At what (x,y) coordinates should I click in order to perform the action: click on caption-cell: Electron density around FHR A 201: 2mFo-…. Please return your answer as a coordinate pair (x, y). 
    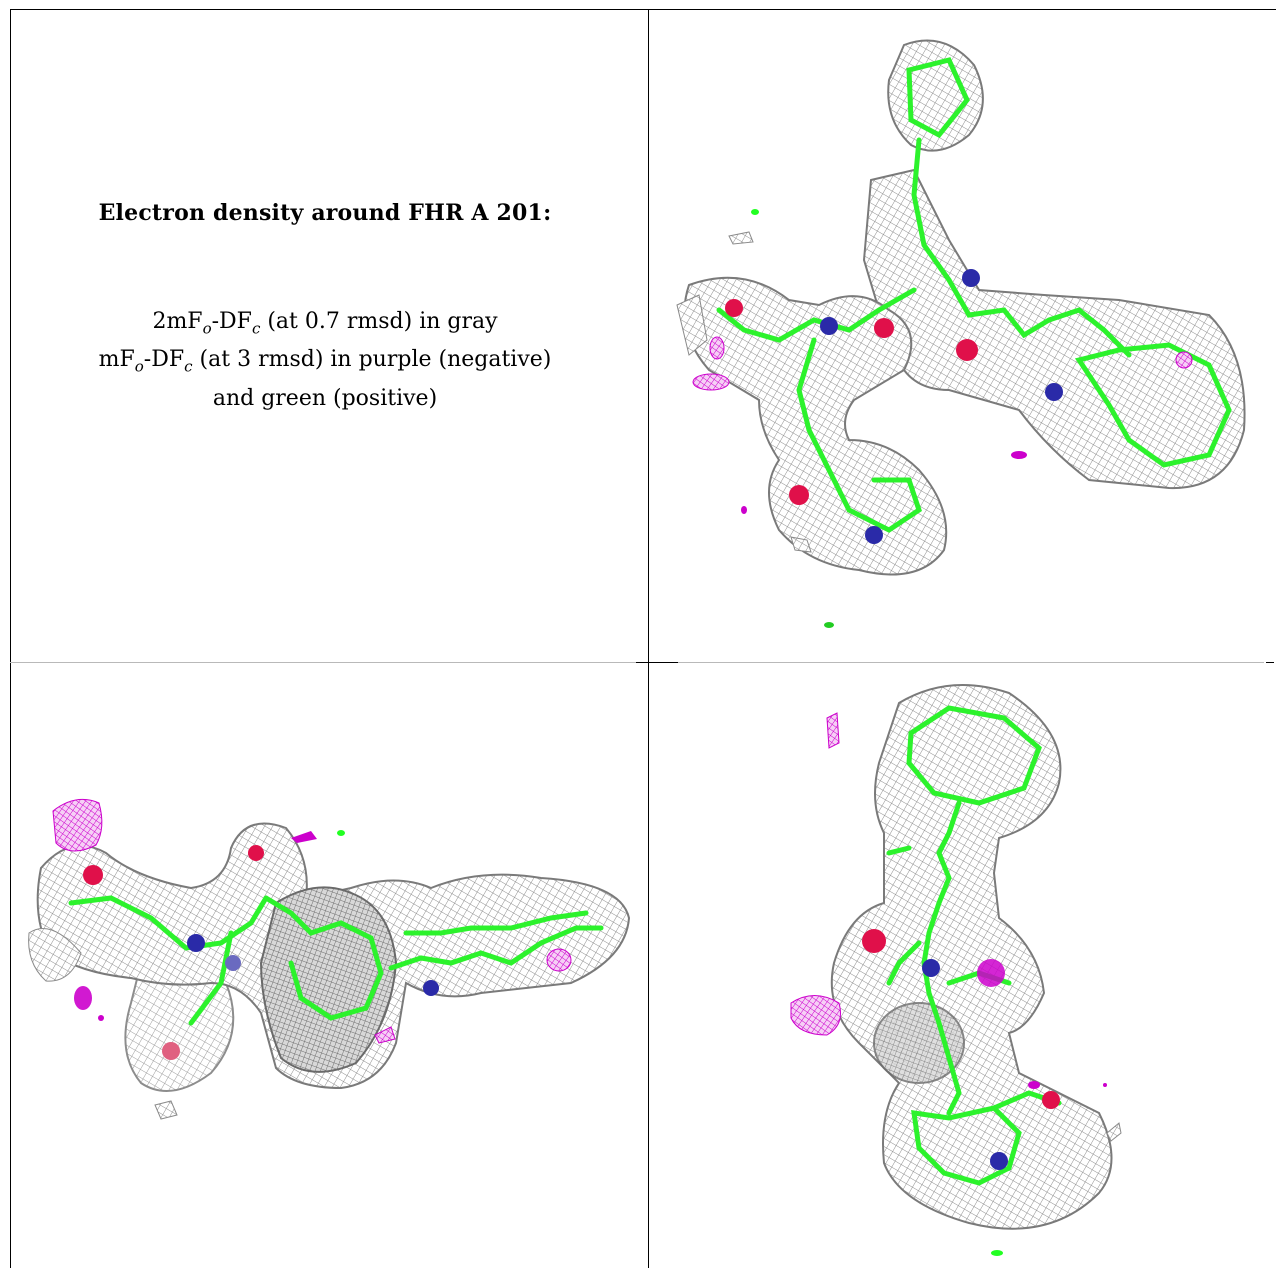
    Looking at the image, I should click on (325, 307).